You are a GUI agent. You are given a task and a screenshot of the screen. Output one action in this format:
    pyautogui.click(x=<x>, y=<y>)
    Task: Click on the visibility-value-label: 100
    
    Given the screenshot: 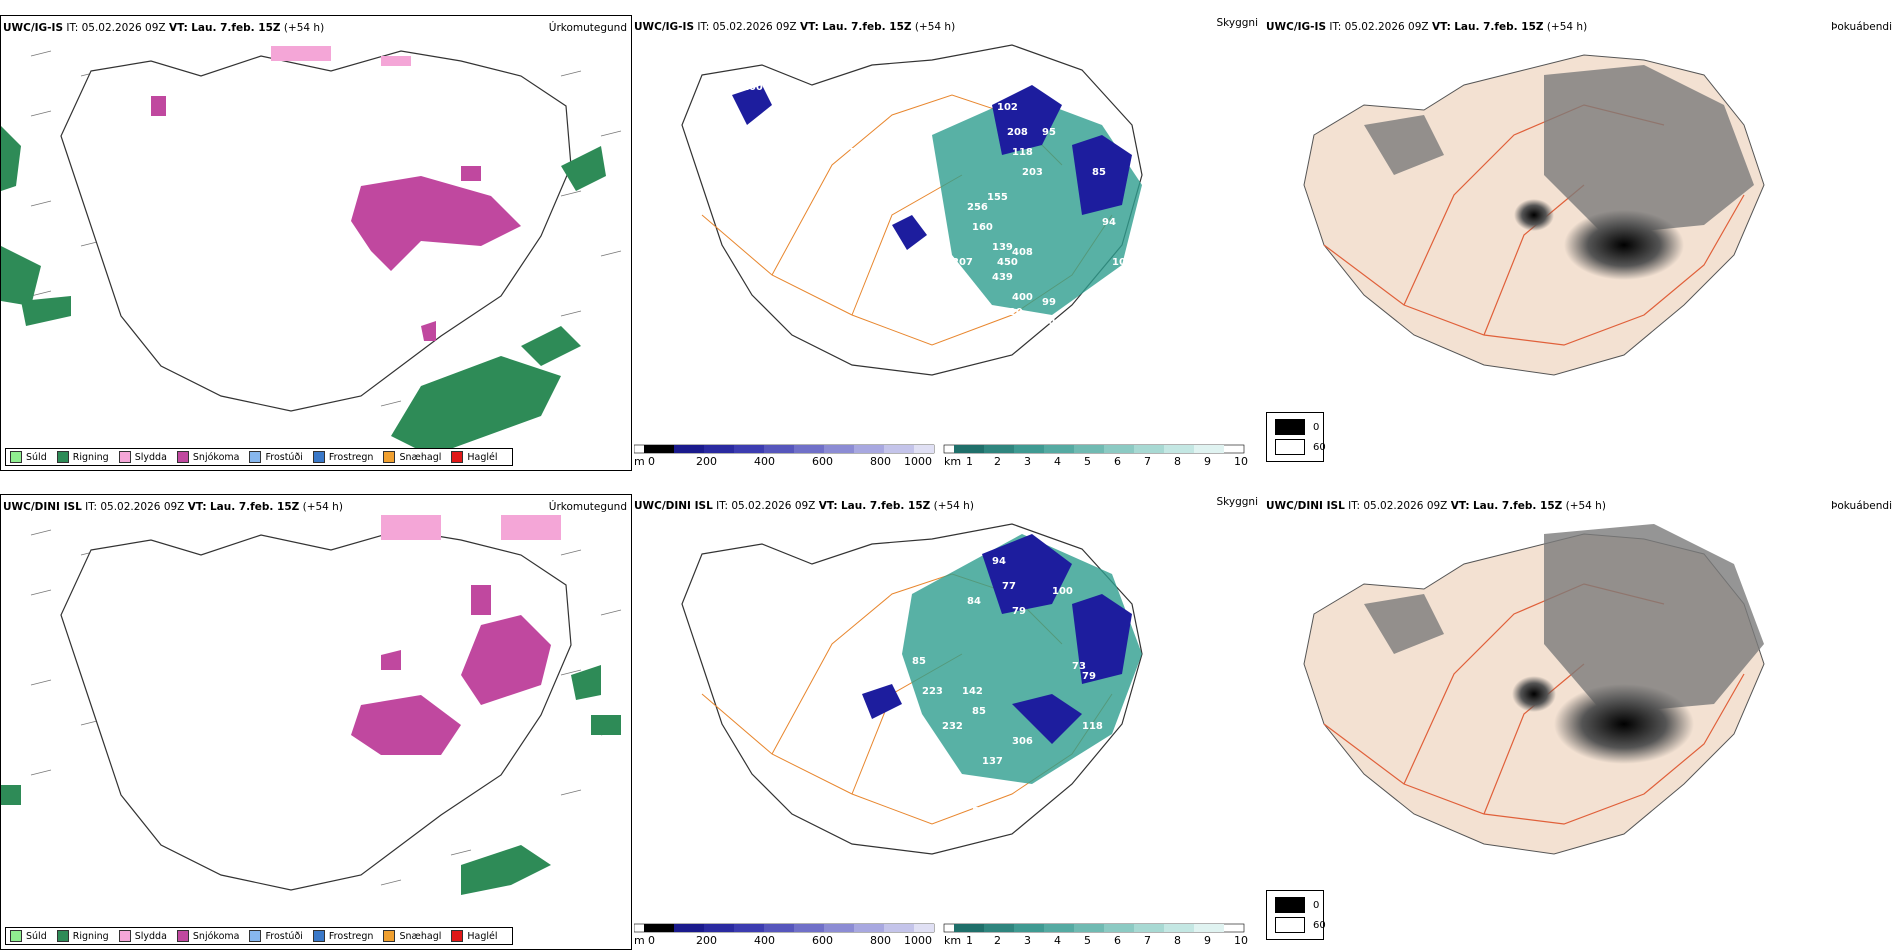 What is the action you would take?
    pyautogui.click(x=752, y=87)
    